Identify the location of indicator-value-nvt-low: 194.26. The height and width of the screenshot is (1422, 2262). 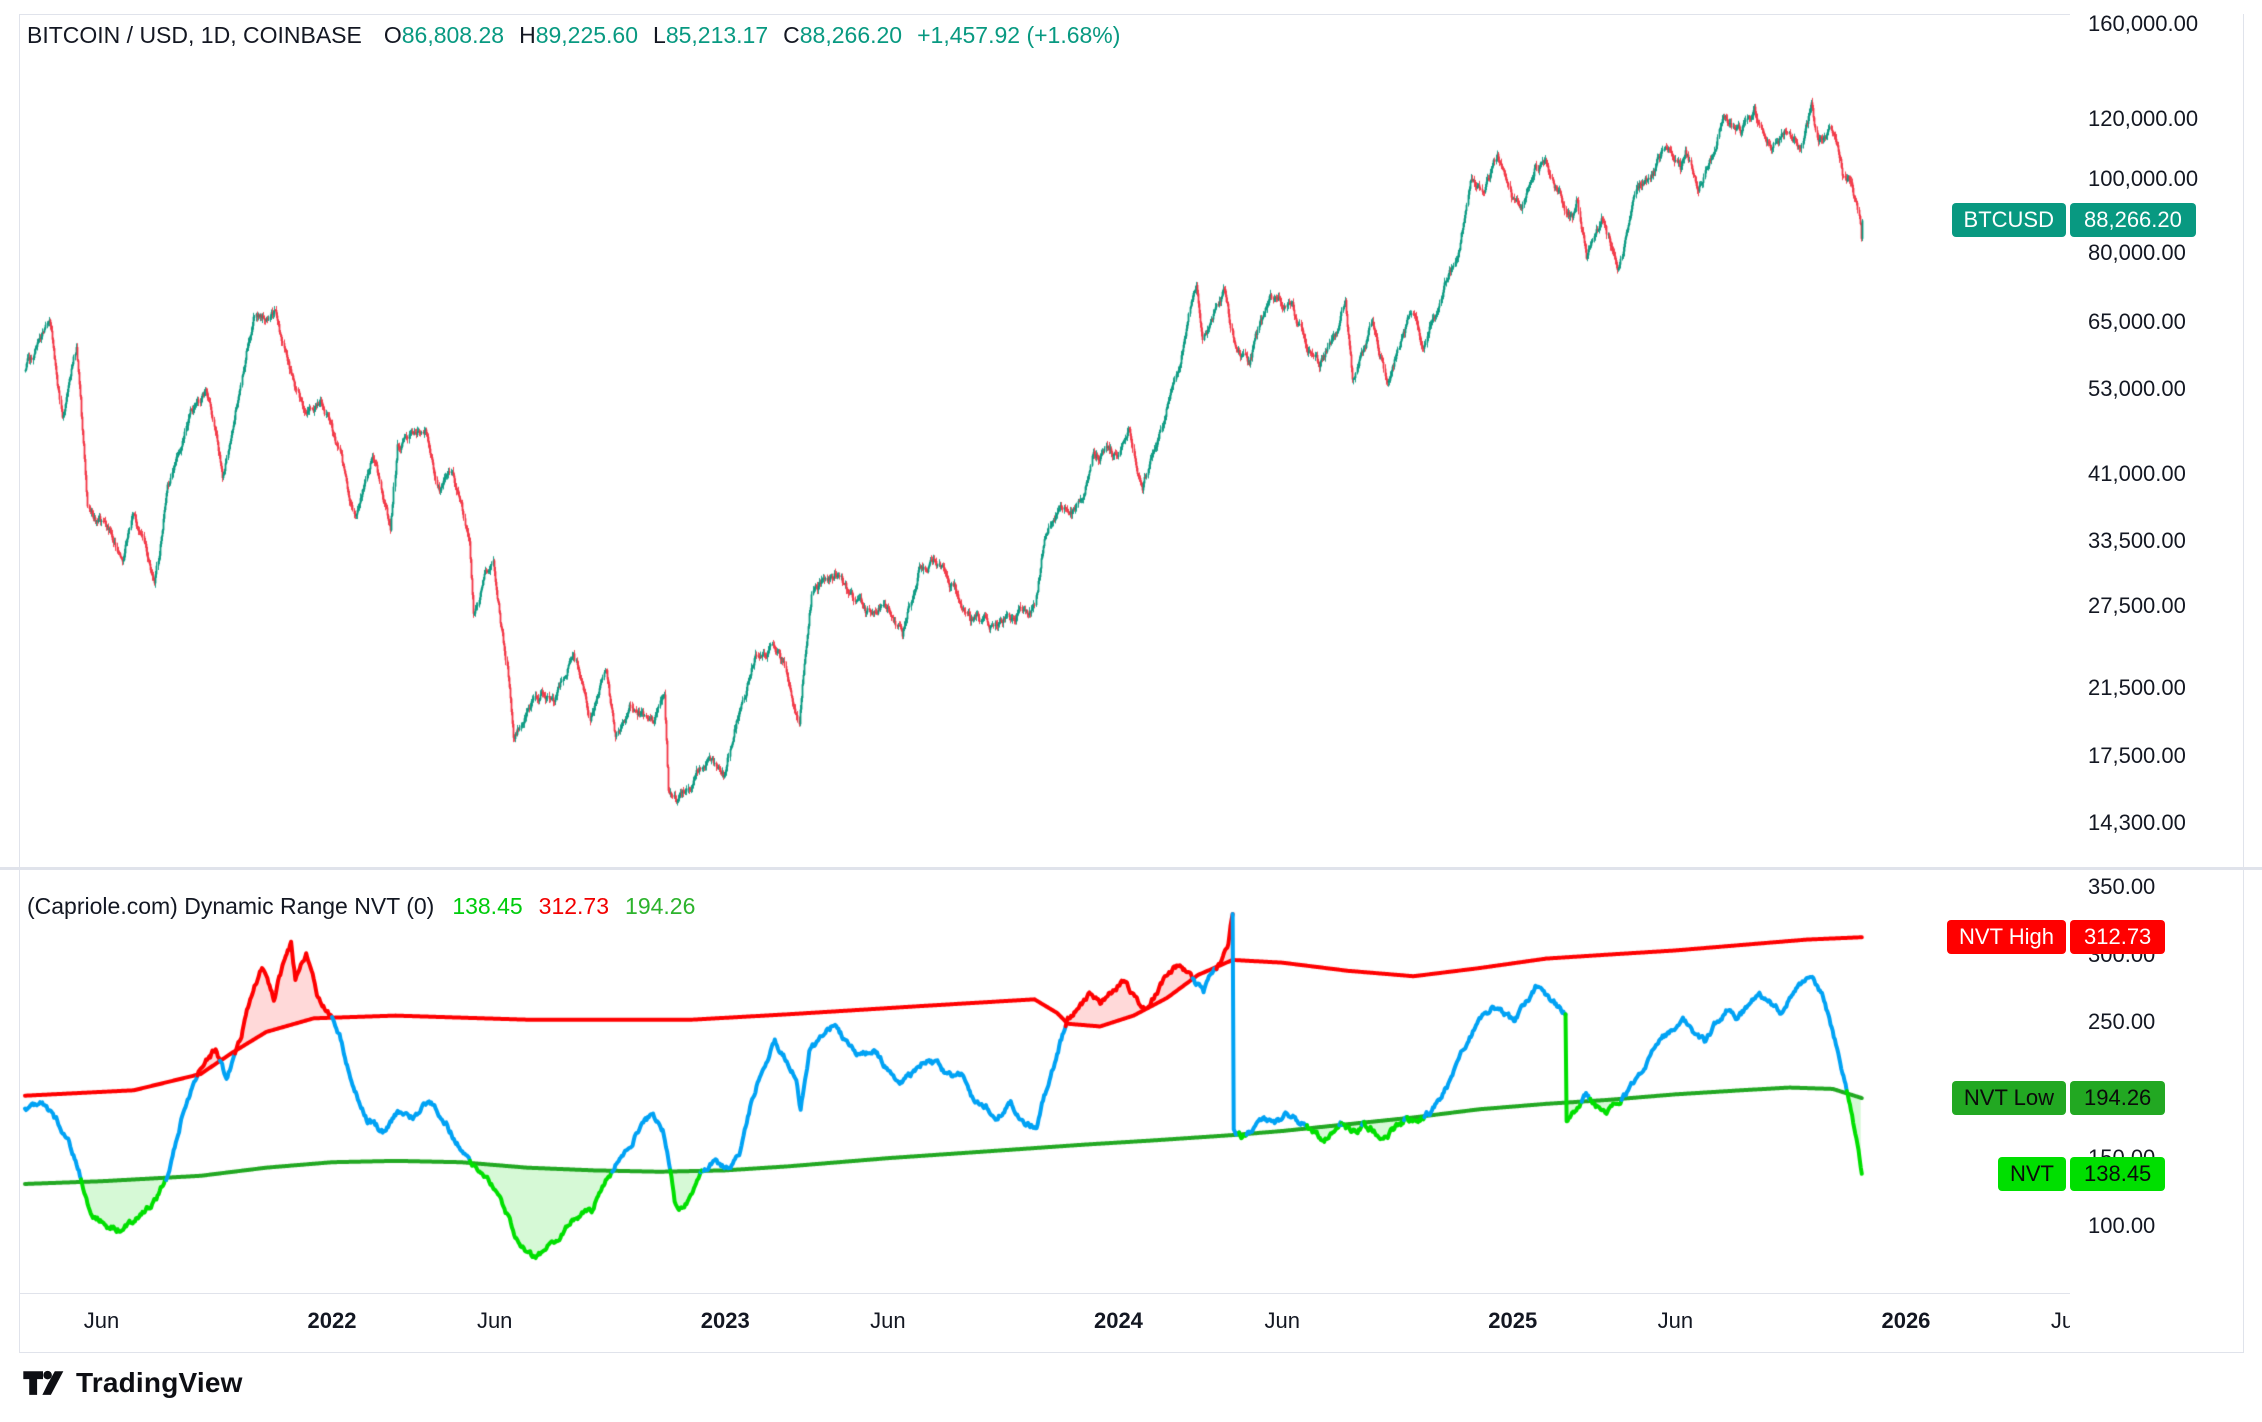
(660, 906).